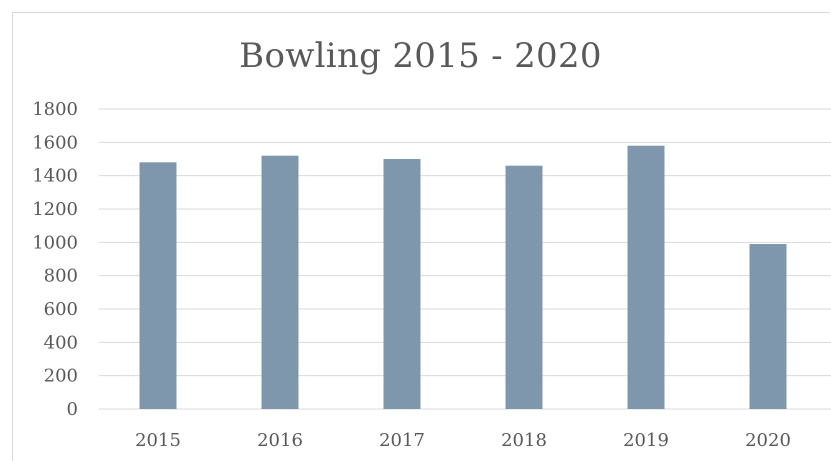  What do you see at coordinates (61, 309) in the screenshot?
I see `y-tick-label: 600` at bounding box center [61, 309].